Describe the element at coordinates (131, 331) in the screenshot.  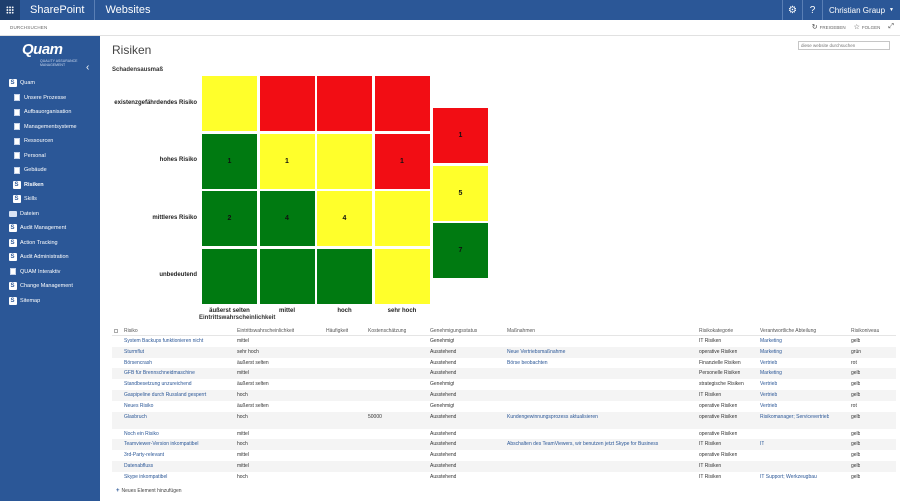
I see `column-header: Risiko` at that location.